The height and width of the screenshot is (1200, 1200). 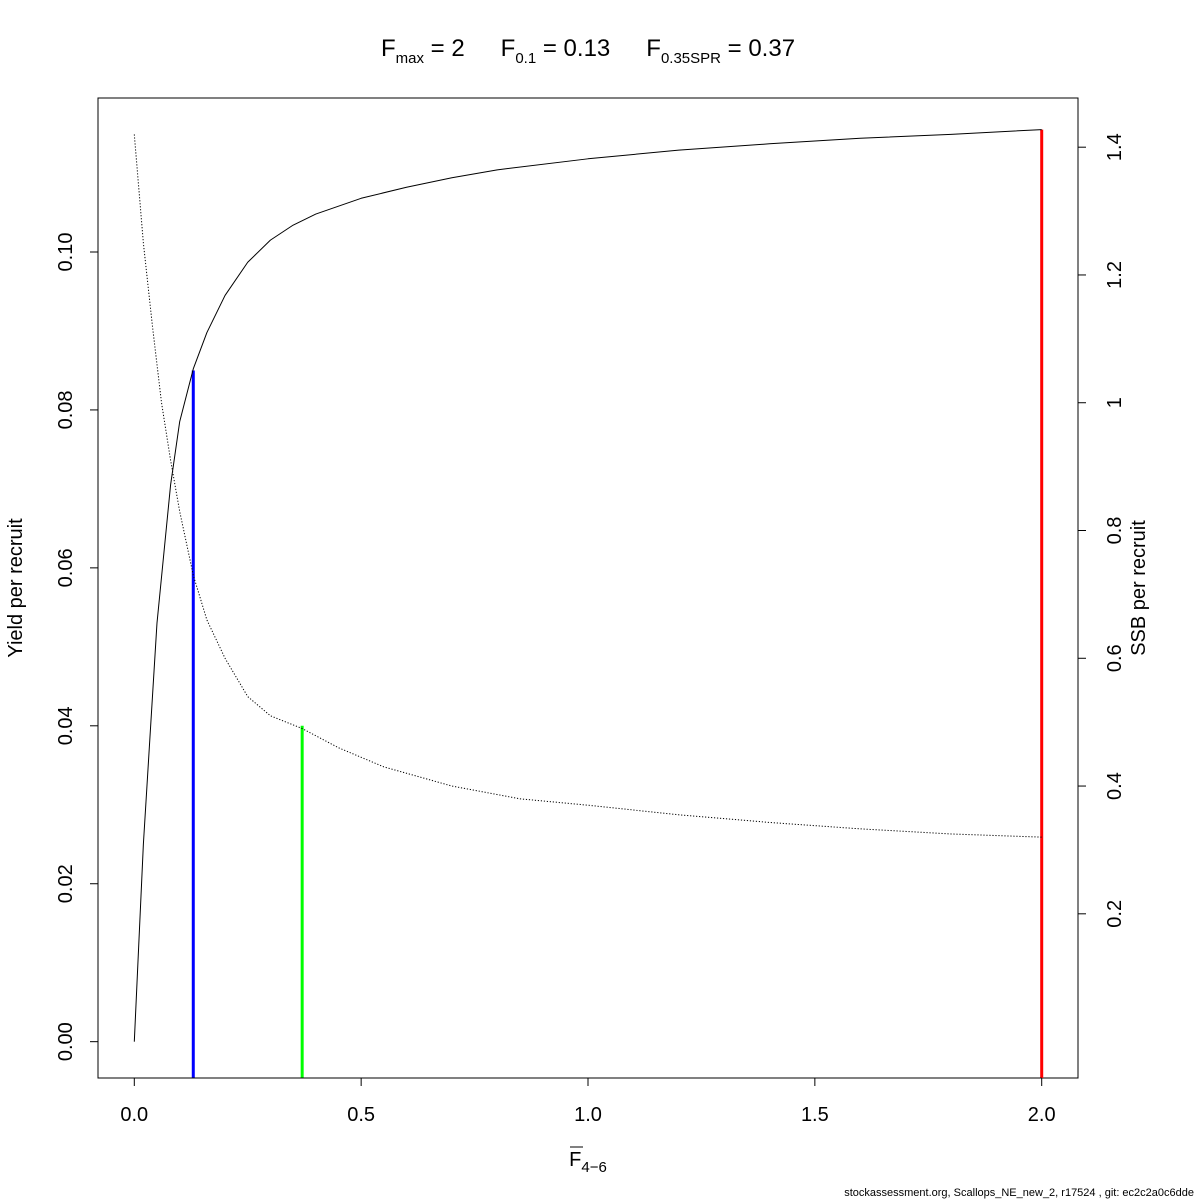 What do you see at coordinates (1115, 275) in the screenshot?
I see `y2-tick-label: 1.2` at bounding box center [1115, 275].